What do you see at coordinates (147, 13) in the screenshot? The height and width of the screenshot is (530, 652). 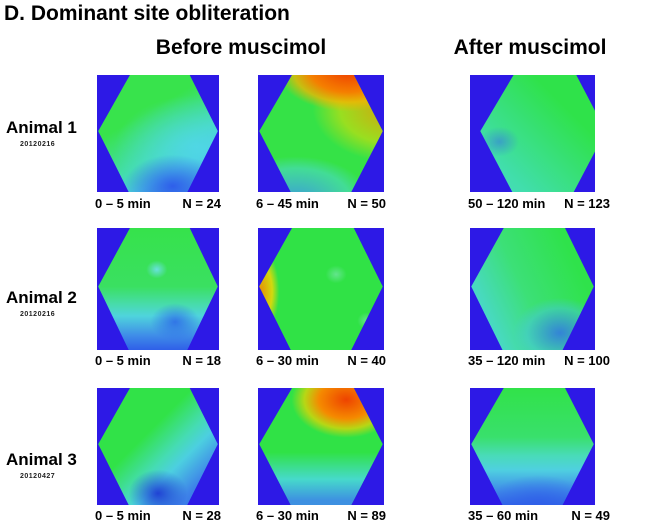 I see `figure-title: D. Dominant site obliteration` at bounding box center [147, 13].